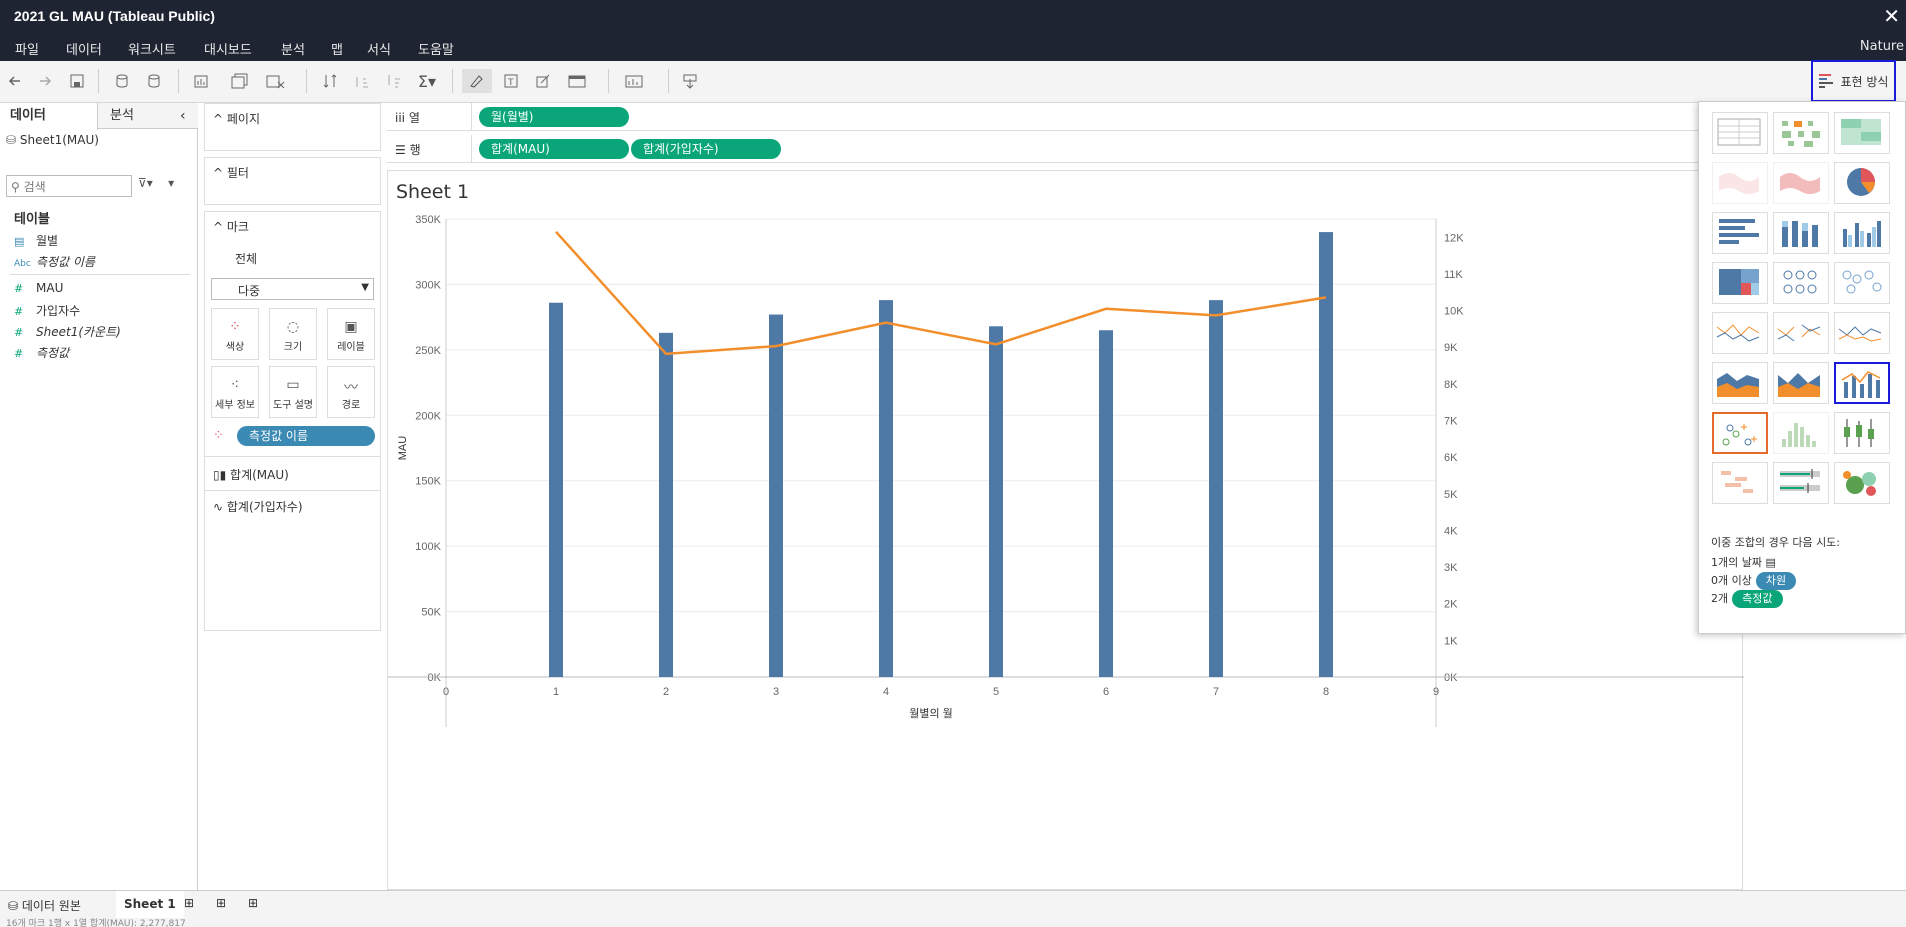  Describe the element at coordinates (183, 116) in the screenshot. I see `collapse-pane-icon: ‹` at that location.